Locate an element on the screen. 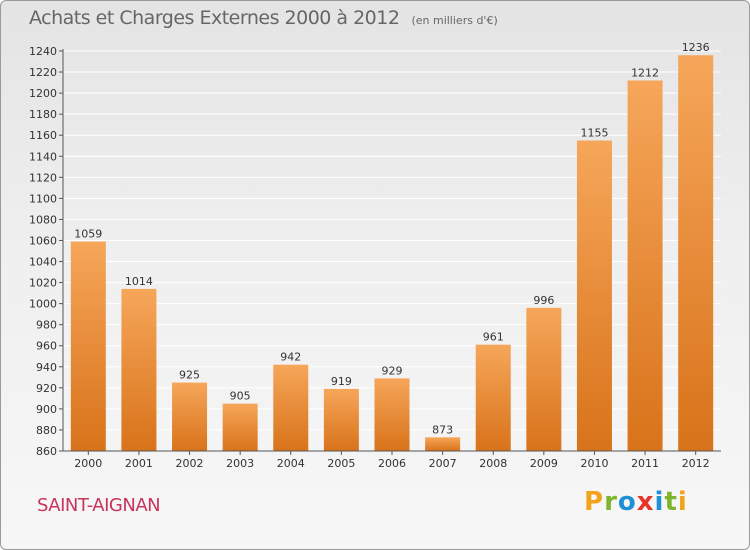 This screenshot has height=550, width=750. proxiti-logo: Proxiti is located at coordinates (636, 502).